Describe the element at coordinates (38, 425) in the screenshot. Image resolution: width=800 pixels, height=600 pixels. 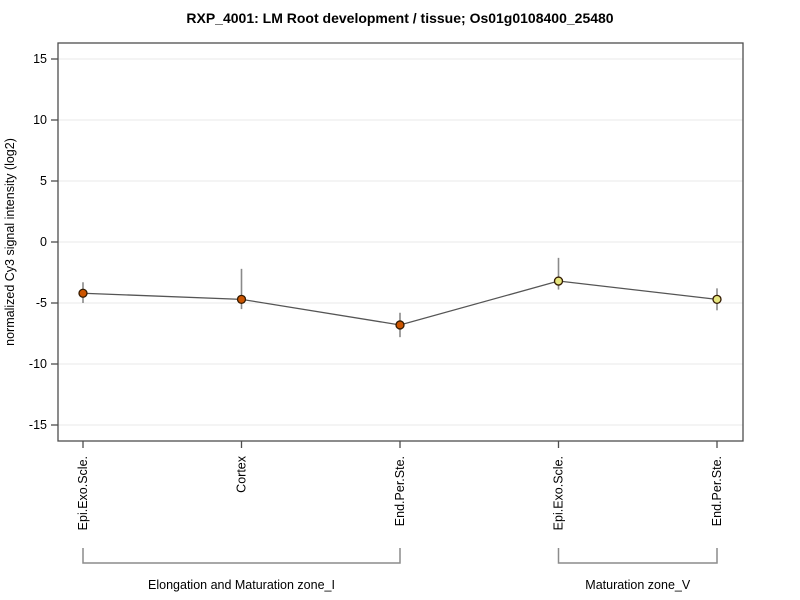
I see `y-tick-label: -15` at that location.